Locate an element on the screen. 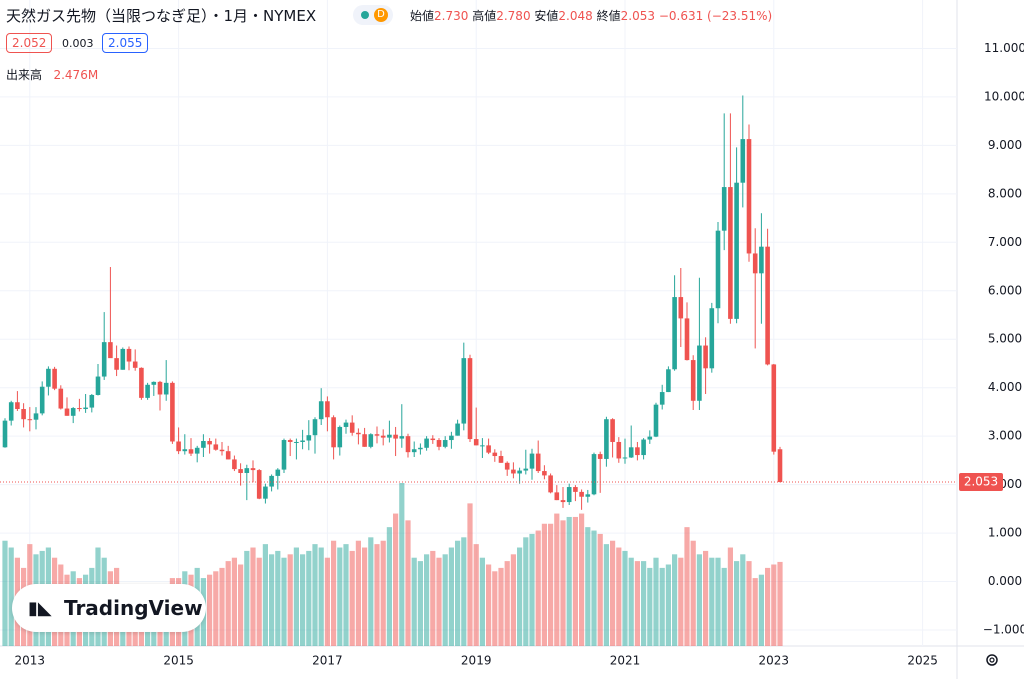 Image resolution: width=1024 pixels, height=679 pixels. logo-text: TradingView is located at coordinates (133, 608).